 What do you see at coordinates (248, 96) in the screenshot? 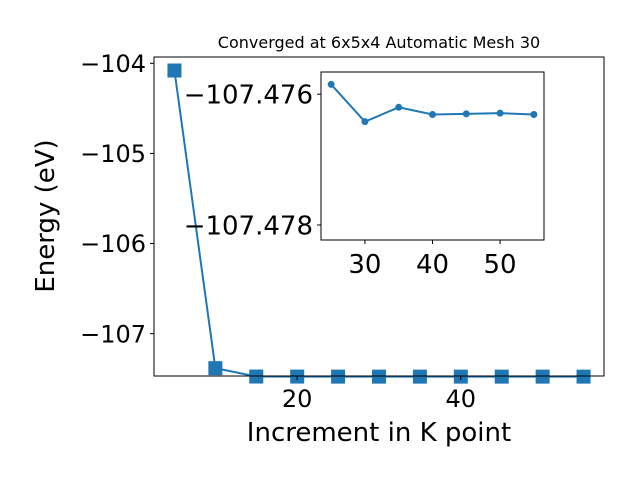
I see `inset-y-tick-label: −107.476` at bounding box center [248, 96].